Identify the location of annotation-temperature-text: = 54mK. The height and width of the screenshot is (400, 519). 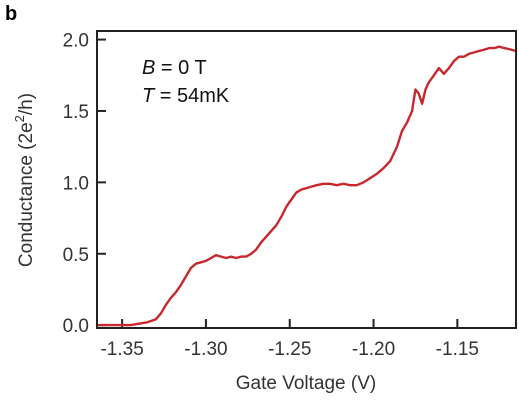
(192, 96).